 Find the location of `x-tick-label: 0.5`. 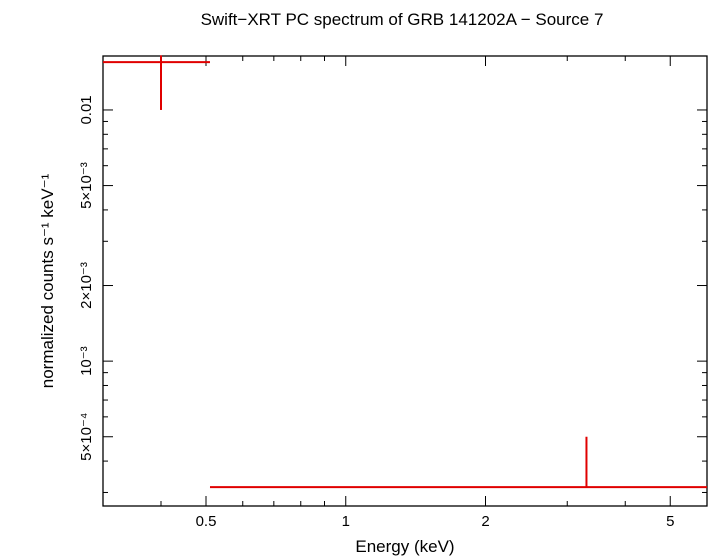

x-tick-label: 0.5 is located at coordinates (206, 521).